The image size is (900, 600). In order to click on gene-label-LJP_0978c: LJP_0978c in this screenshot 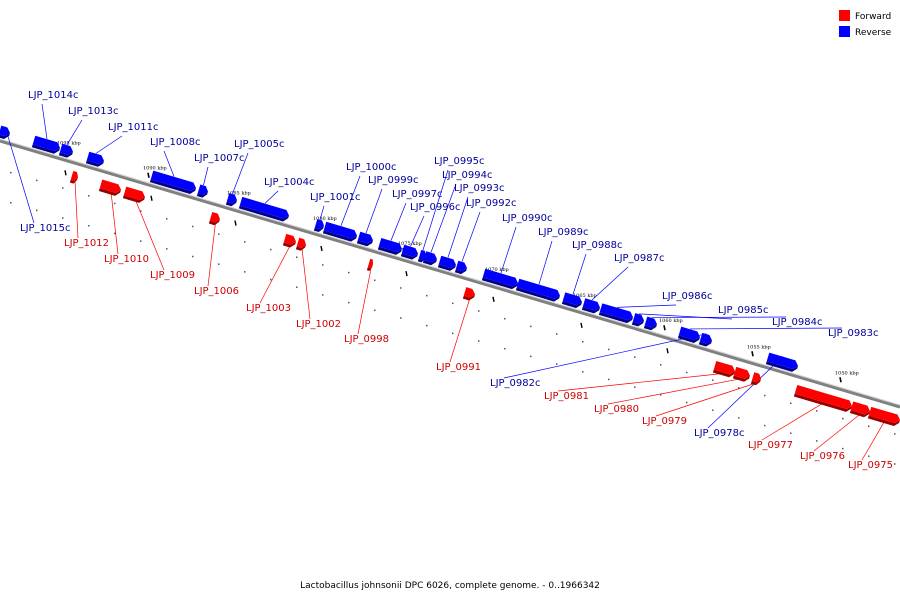, I will do `click(719, 433)`.